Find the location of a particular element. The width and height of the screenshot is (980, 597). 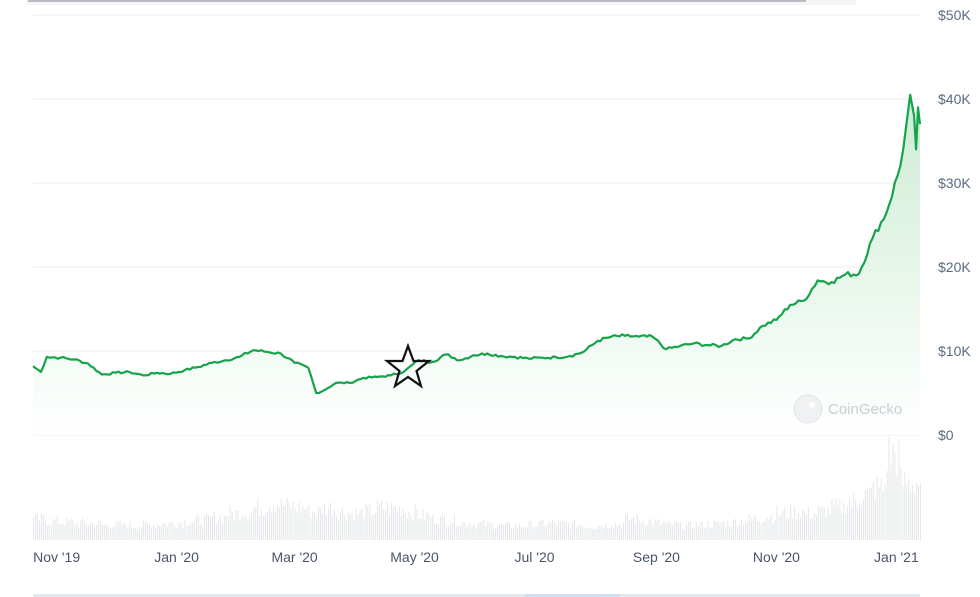

navigator-range-handle is located at coordinates (572, 595).